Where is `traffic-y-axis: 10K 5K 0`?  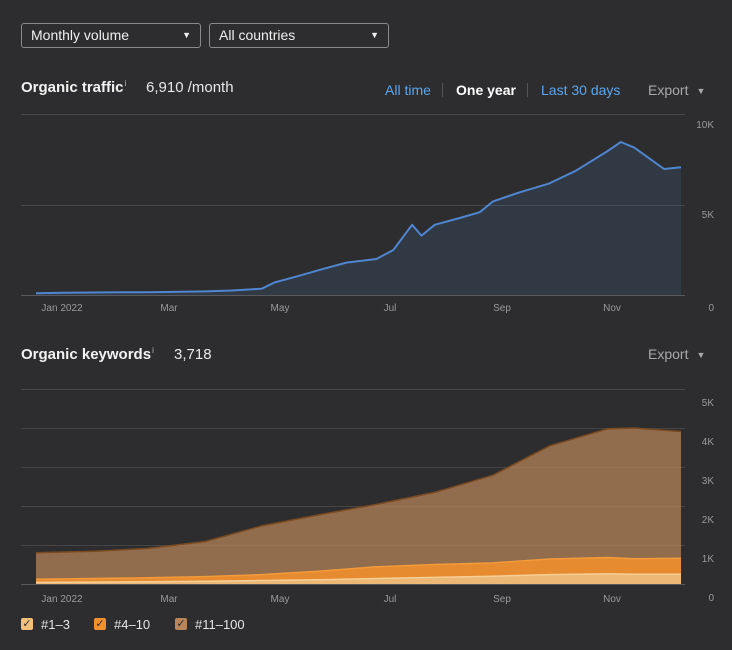 traffic-y-axis: 10K 5K 0 is located at coordinates (705, 217).